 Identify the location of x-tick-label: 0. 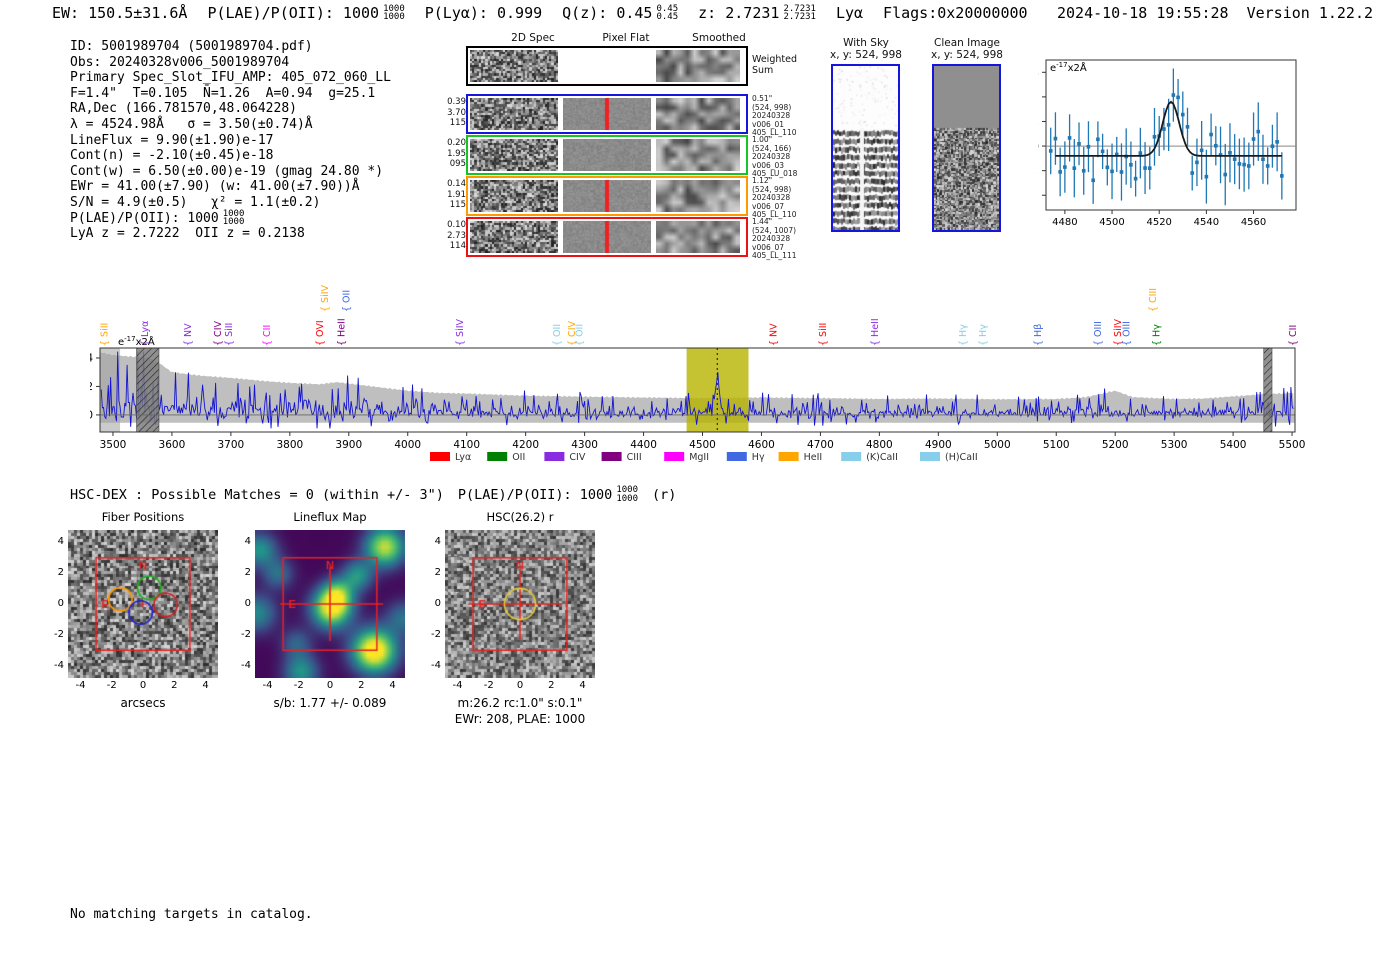
(330, 685).